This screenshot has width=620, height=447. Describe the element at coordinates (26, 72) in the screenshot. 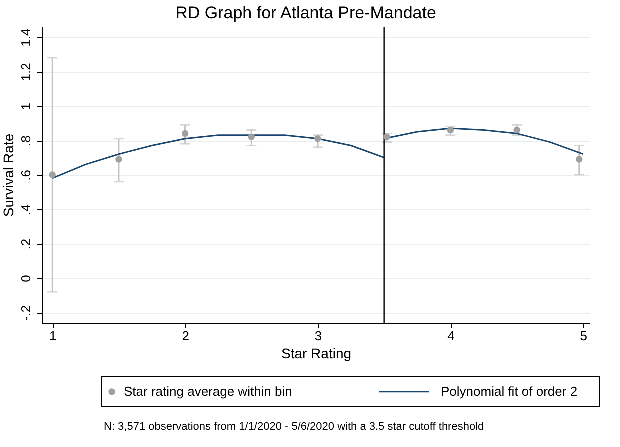

I see `y-tick-label: 1.2` at that location.